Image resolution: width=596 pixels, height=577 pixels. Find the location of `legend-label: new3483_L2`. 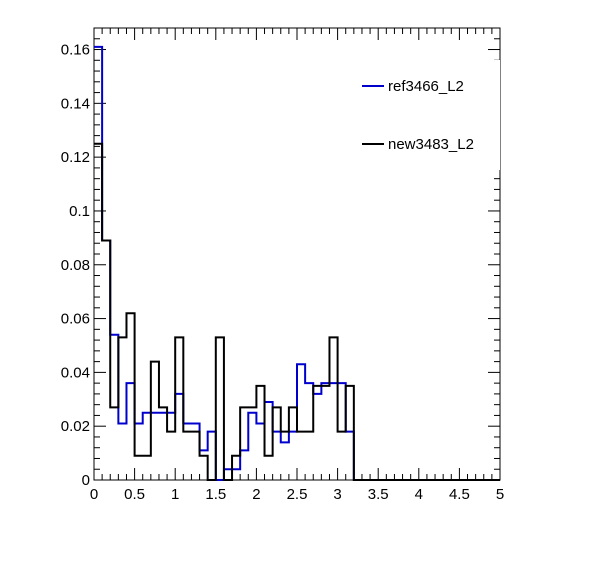

legend-label: new3483_L2 is located at coordinates (431, 144).